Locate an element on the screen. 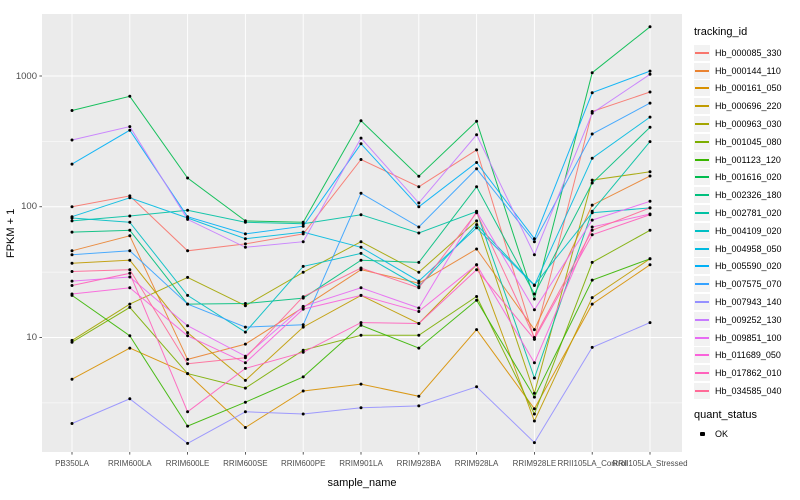  x-axis-title: sample_name is located at coordinates (362, 483).